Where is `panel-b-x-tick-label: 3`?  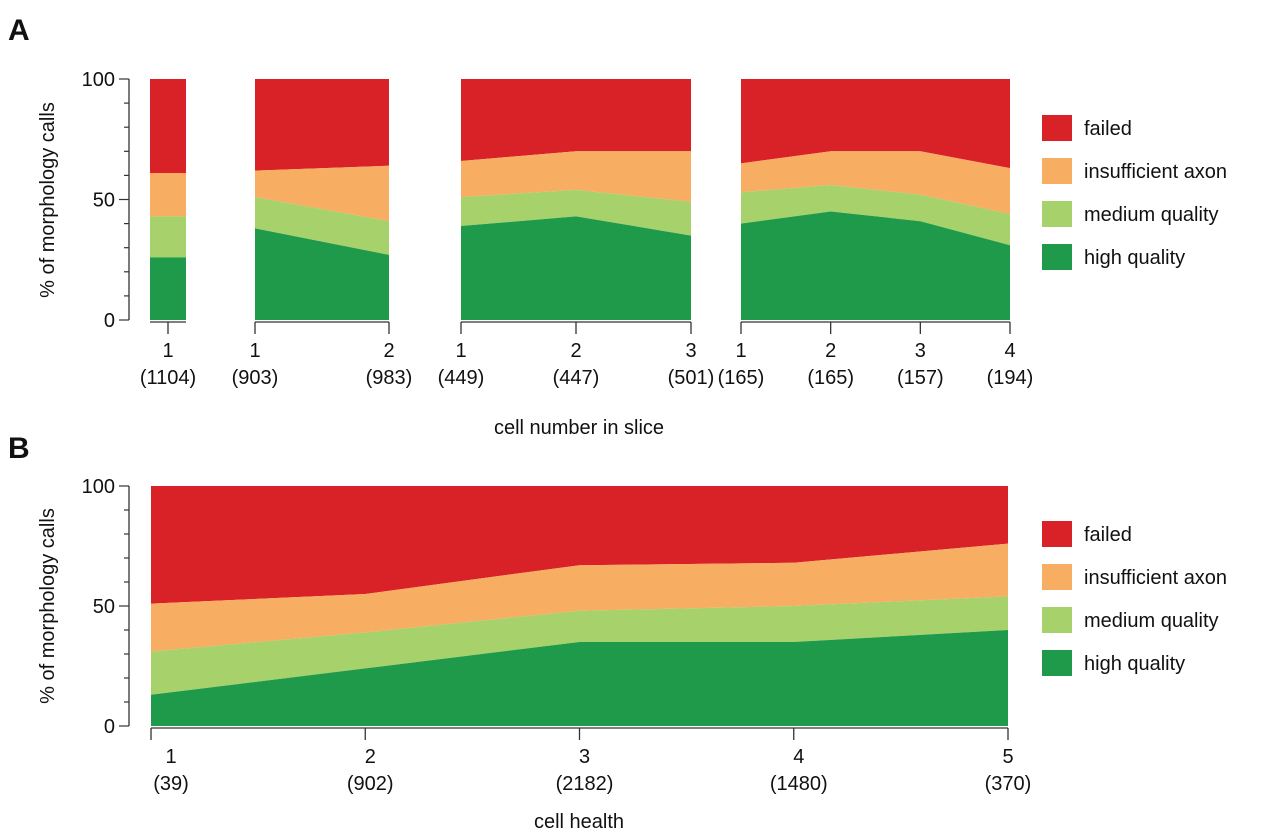
panel-b-x-tick-label: 3 is located at coordinates (584, 757).